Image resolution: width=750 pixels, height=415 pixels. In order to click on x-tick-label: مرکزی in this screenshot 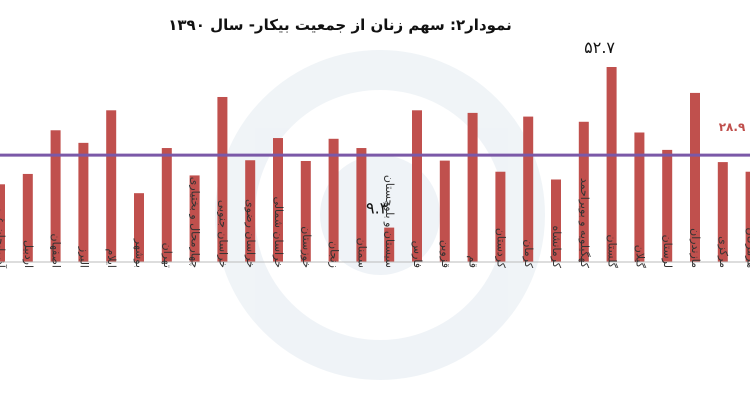, I will do `click(723, 252)`.